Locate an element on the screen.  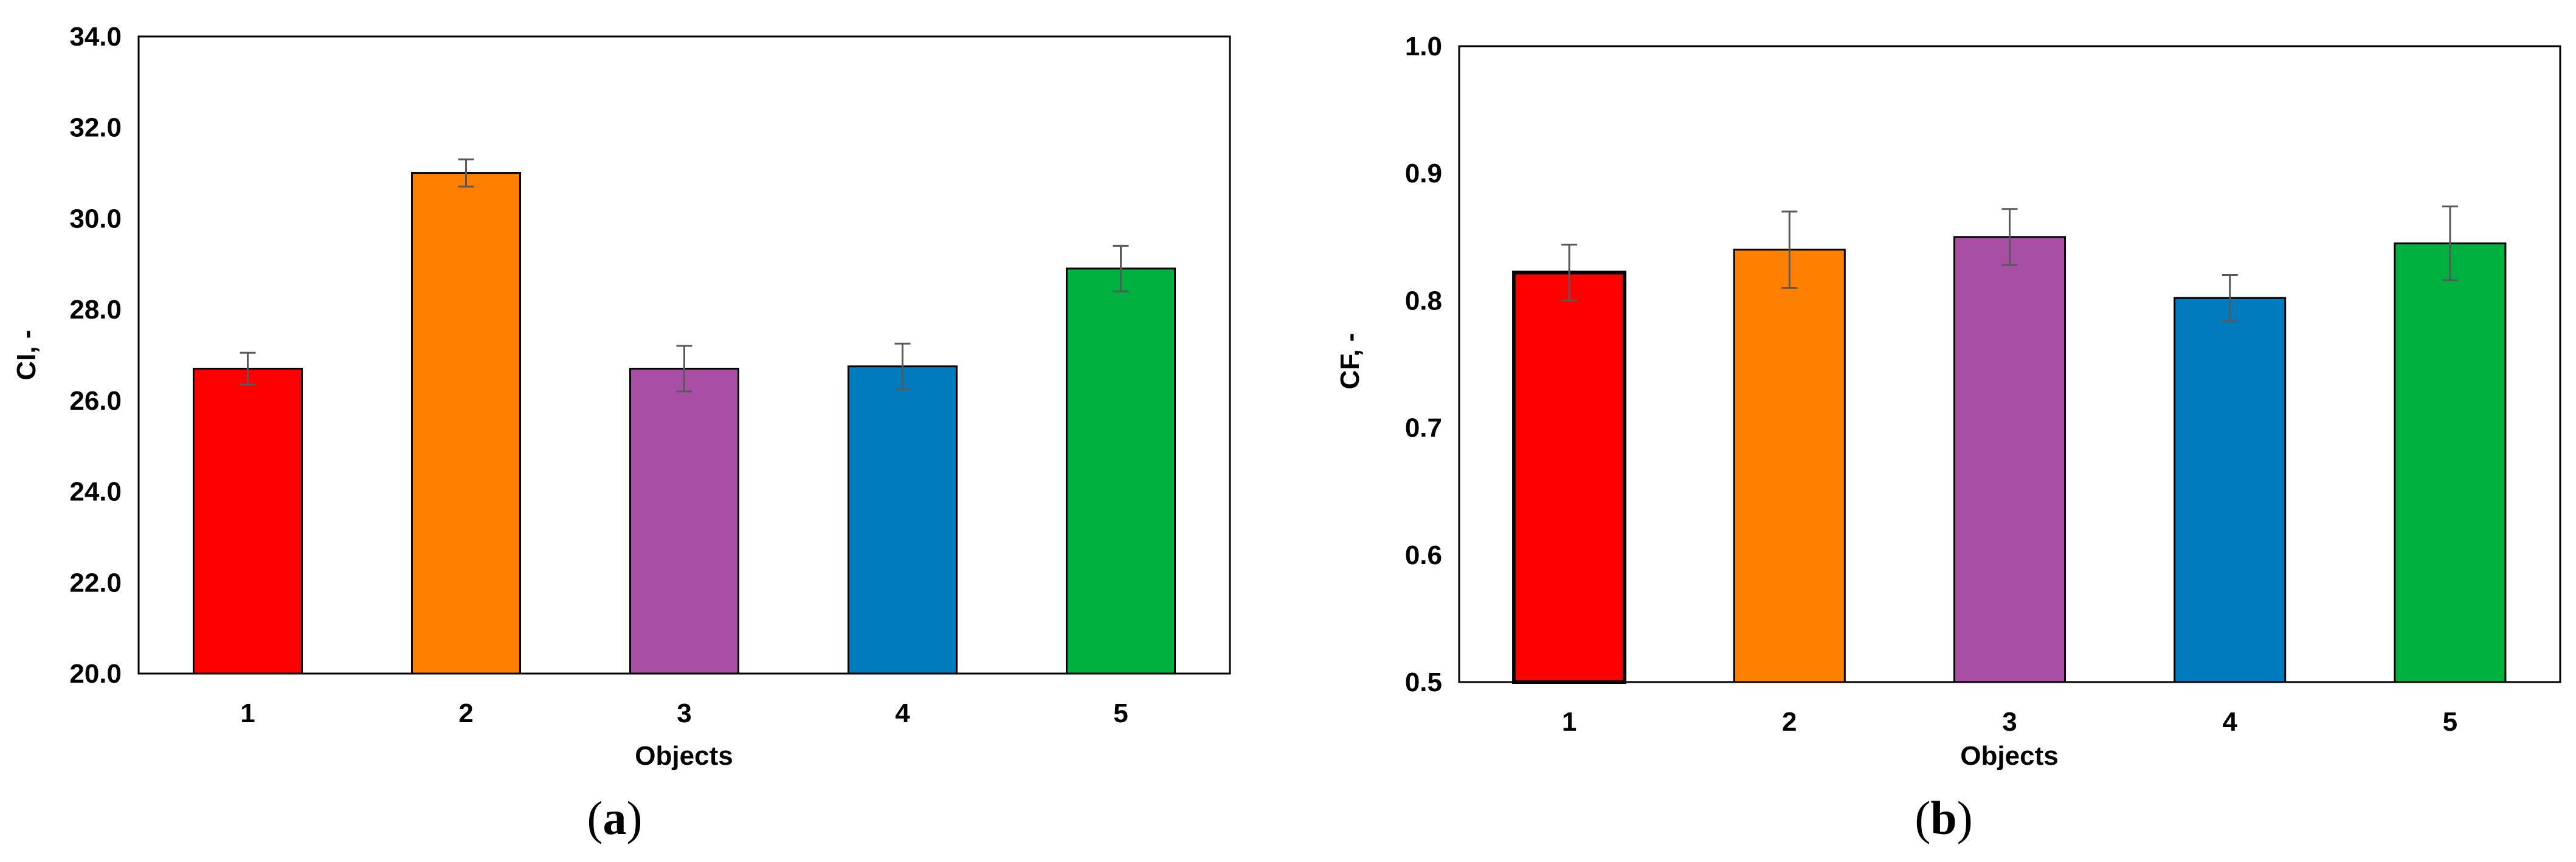
y-ticks-b: 0.5 0.6 0.7 0.8 0.9 1.0 is located at coordinates (1423, 364).